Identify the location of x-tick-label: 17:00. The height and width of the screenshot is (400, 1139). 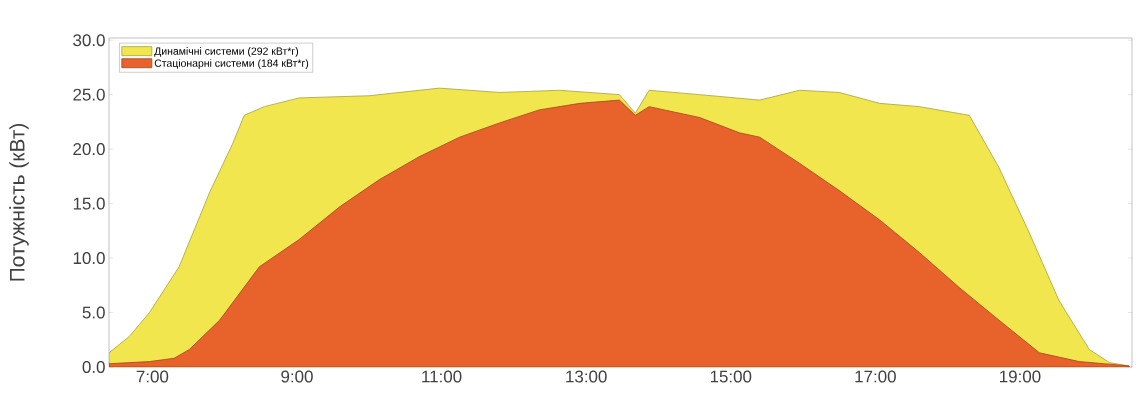
(875, 376).